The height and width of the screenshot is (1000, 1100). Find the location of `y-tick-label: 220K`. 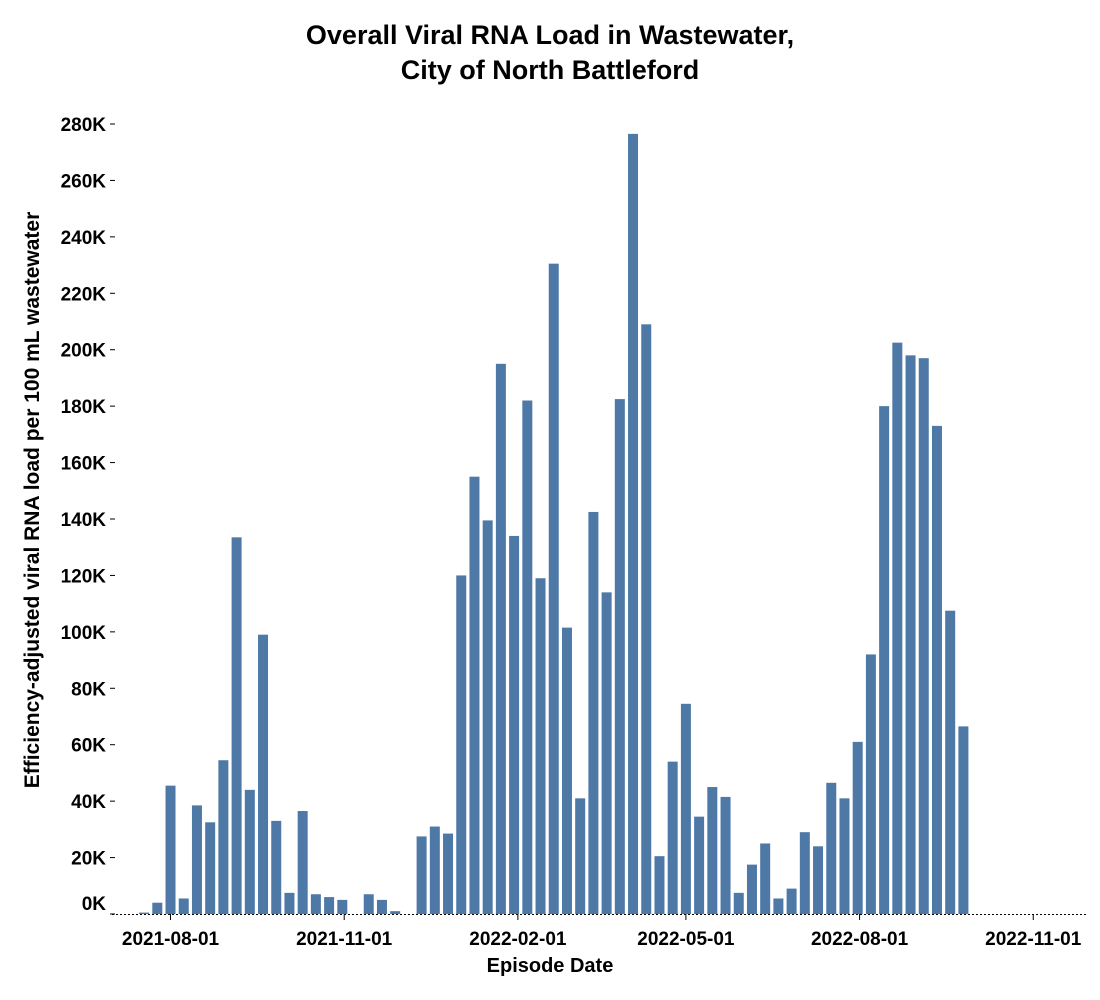

y-tick-label: 220K is located at coordinates (84, 294).